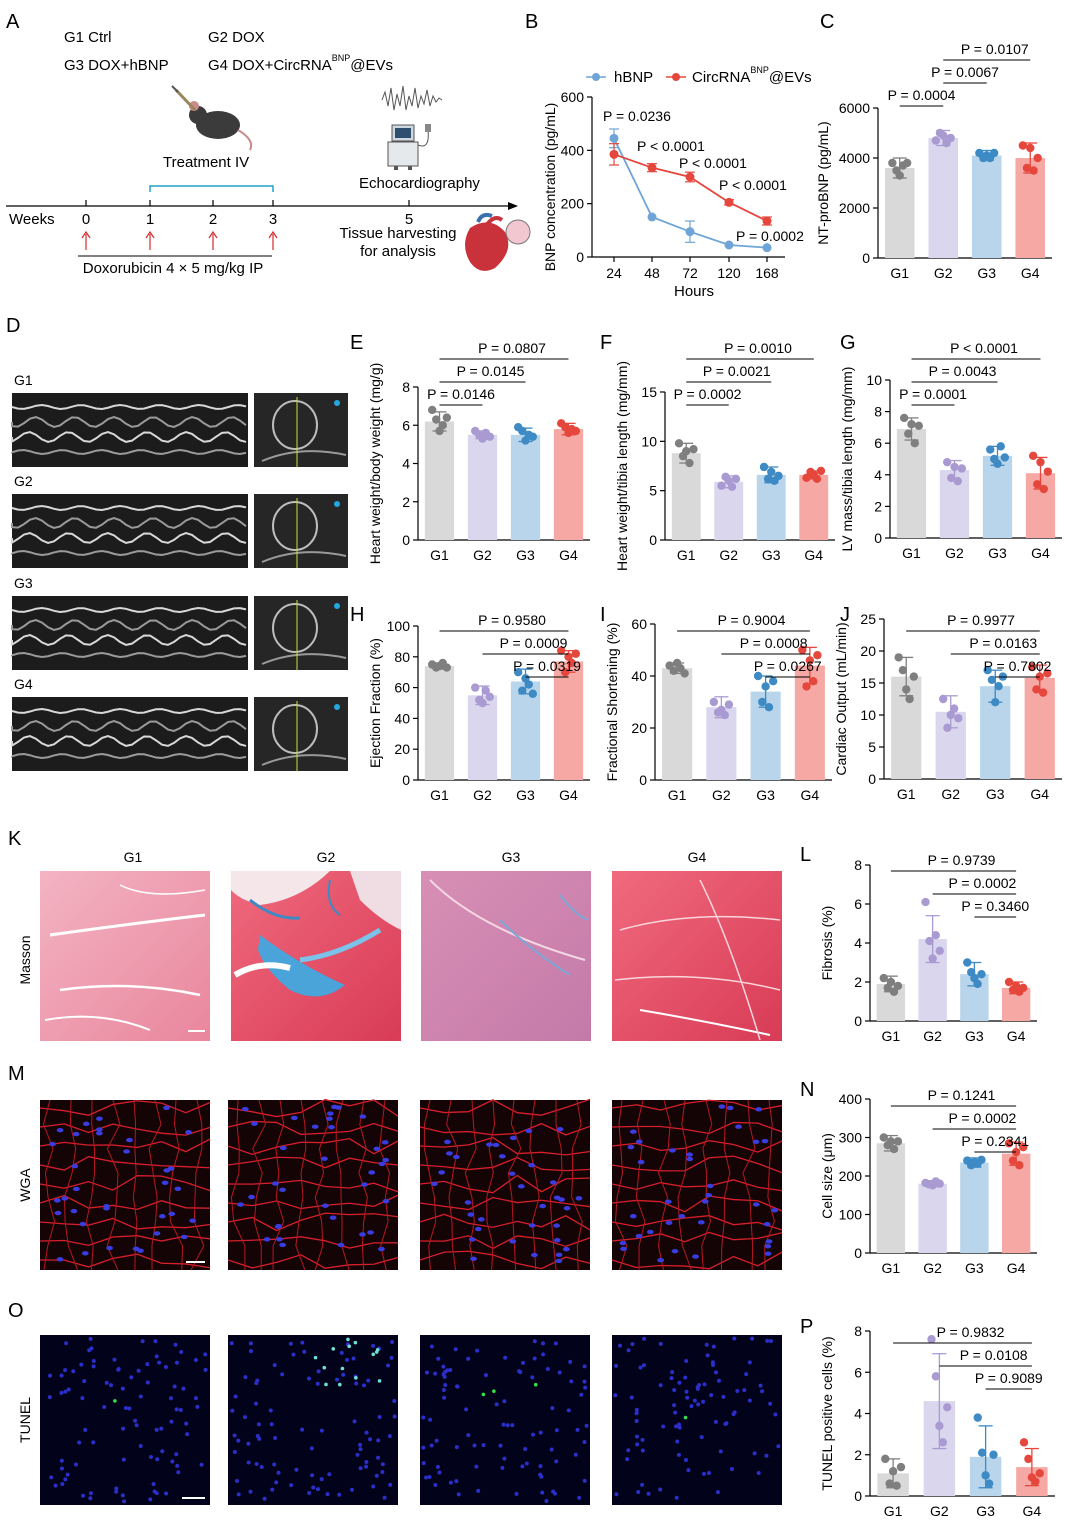 The height and width of the screenshot is (1525, 1080). What do you see at coordinates (461, 394) in the screenshot?
I see `p-value-label: P = 0.0146` at bounding box center [461, 394].